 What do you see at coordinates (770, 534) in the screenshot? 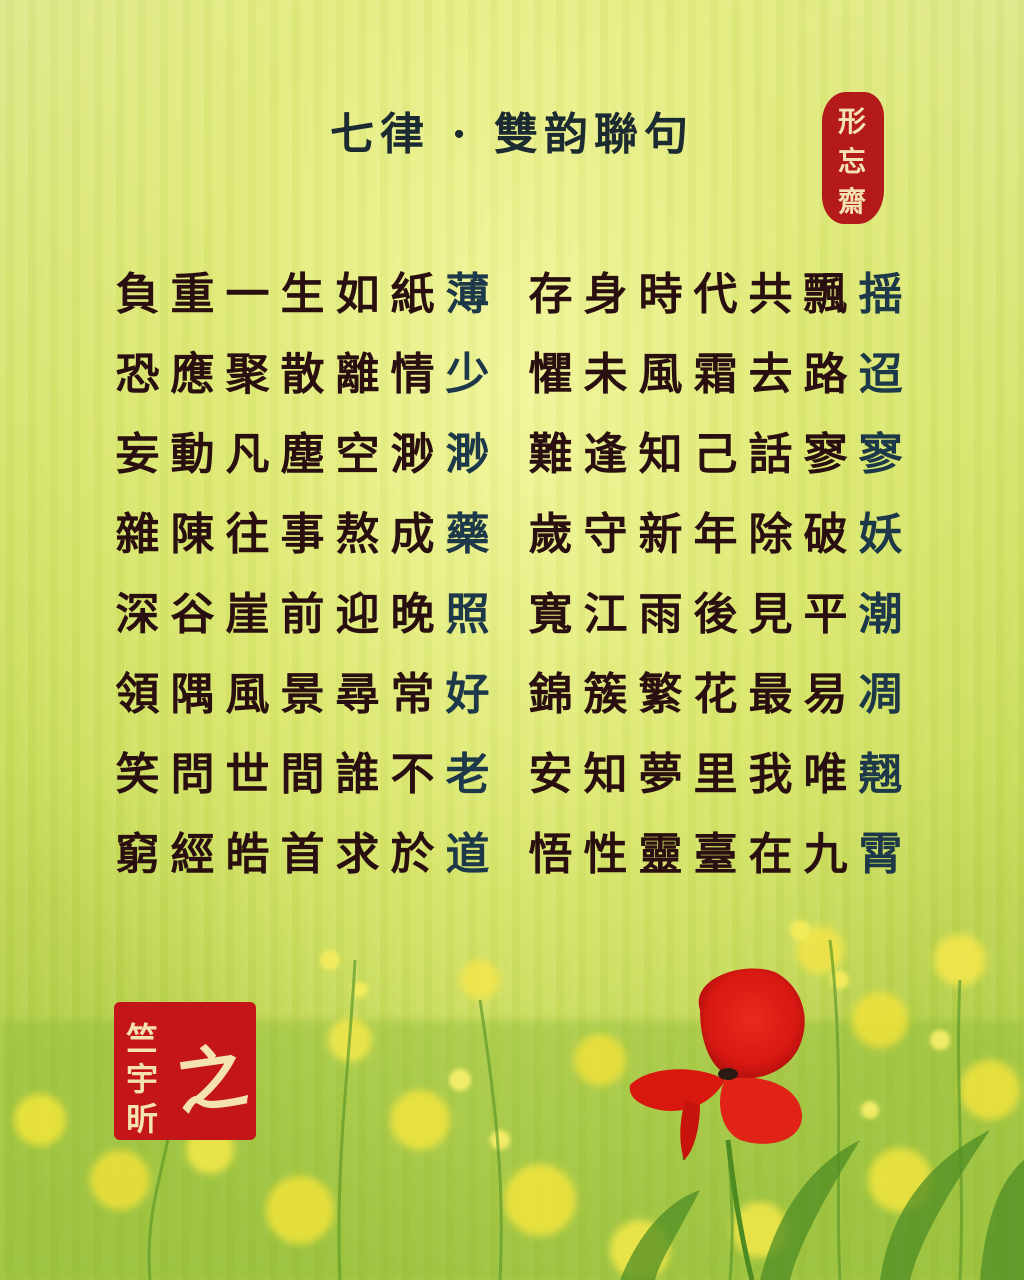
I see `poem-character: 除` at bounding box center [770, 534].